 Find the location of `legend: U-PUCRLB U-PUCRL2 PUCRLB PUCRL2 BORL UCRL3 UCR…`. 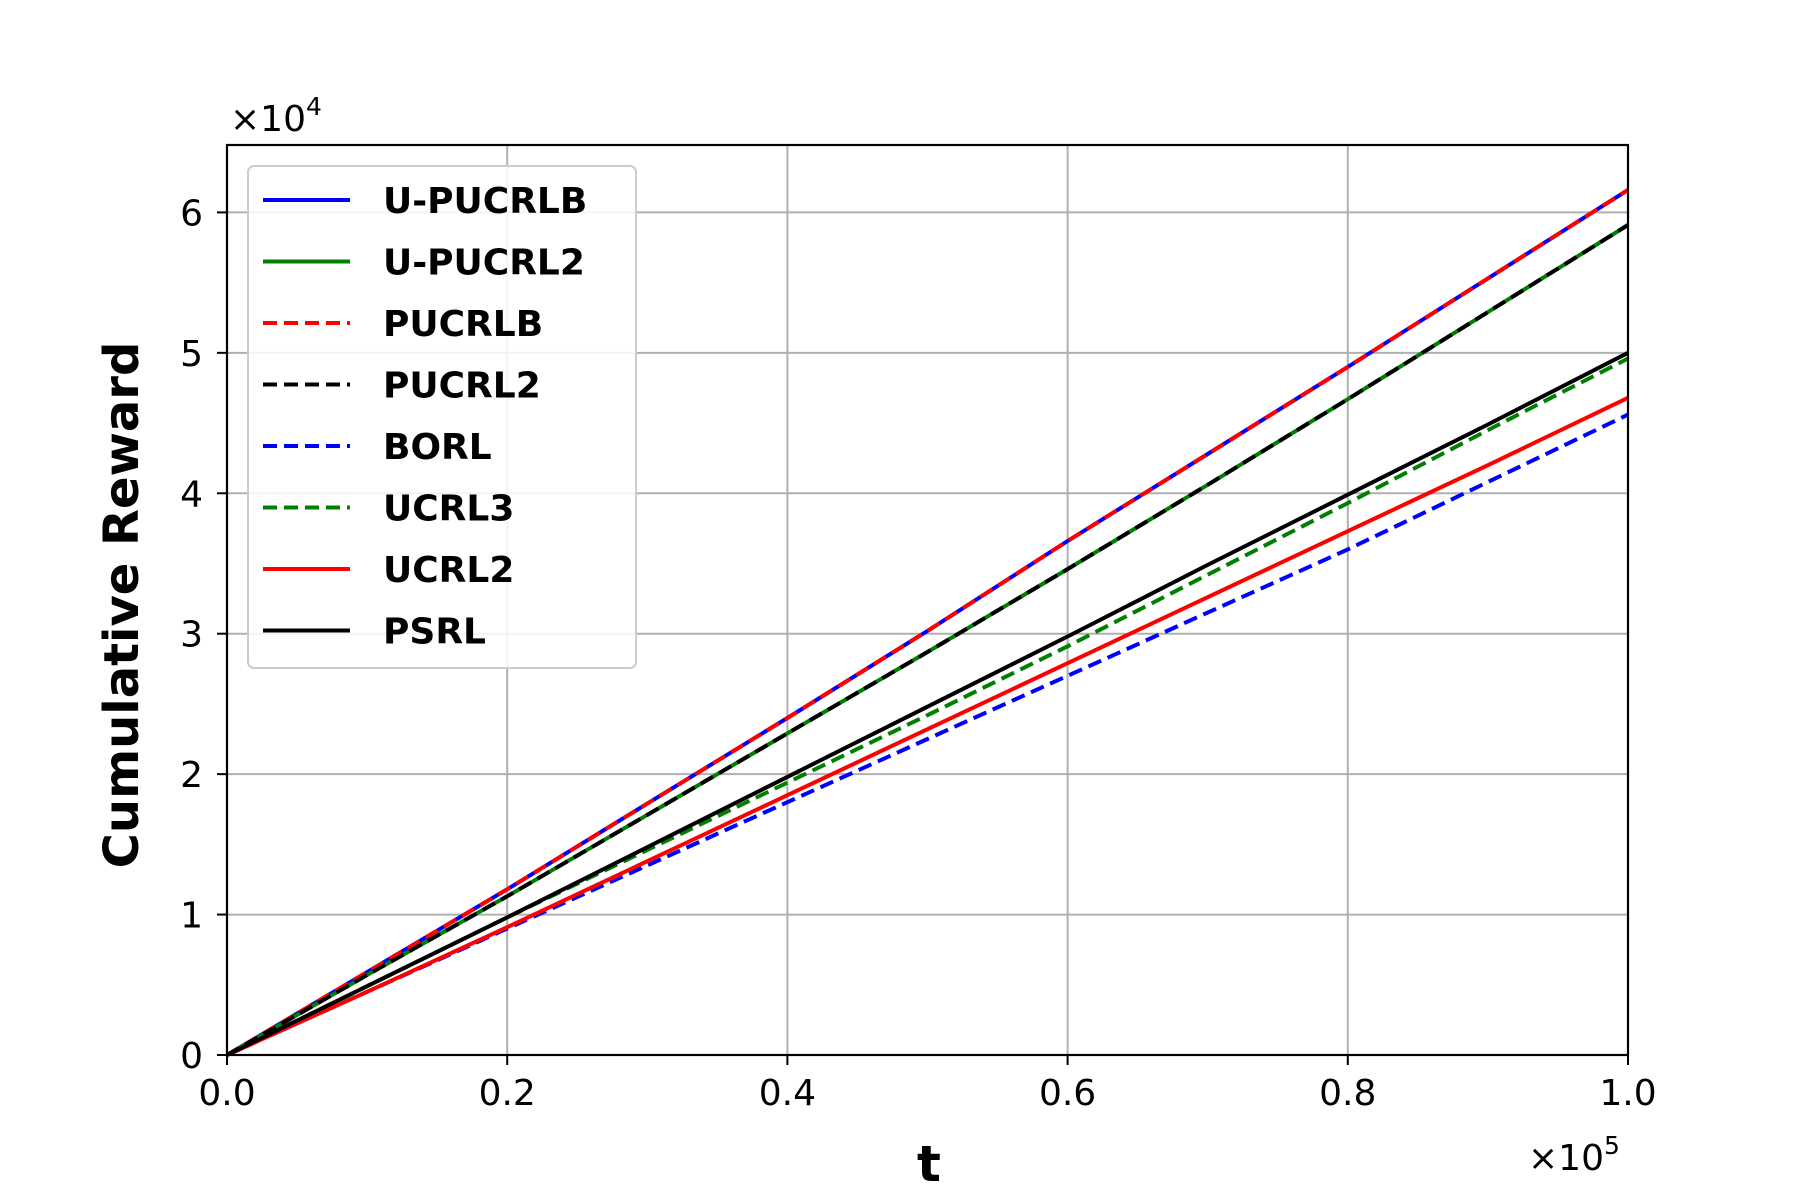

legend: U-PUCRLB U-PUCRL2 PUCRLB PUCRL2 BORL UCRL3 UCR… is located at coordinates (442, 417).